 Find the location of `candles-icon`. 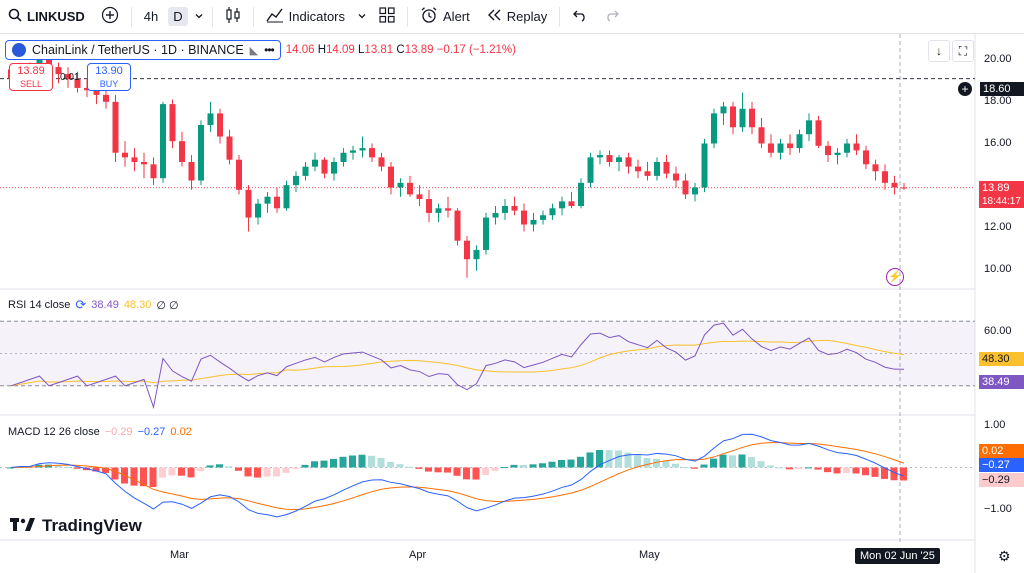

candles-icon is located at coordinates (233, 16).